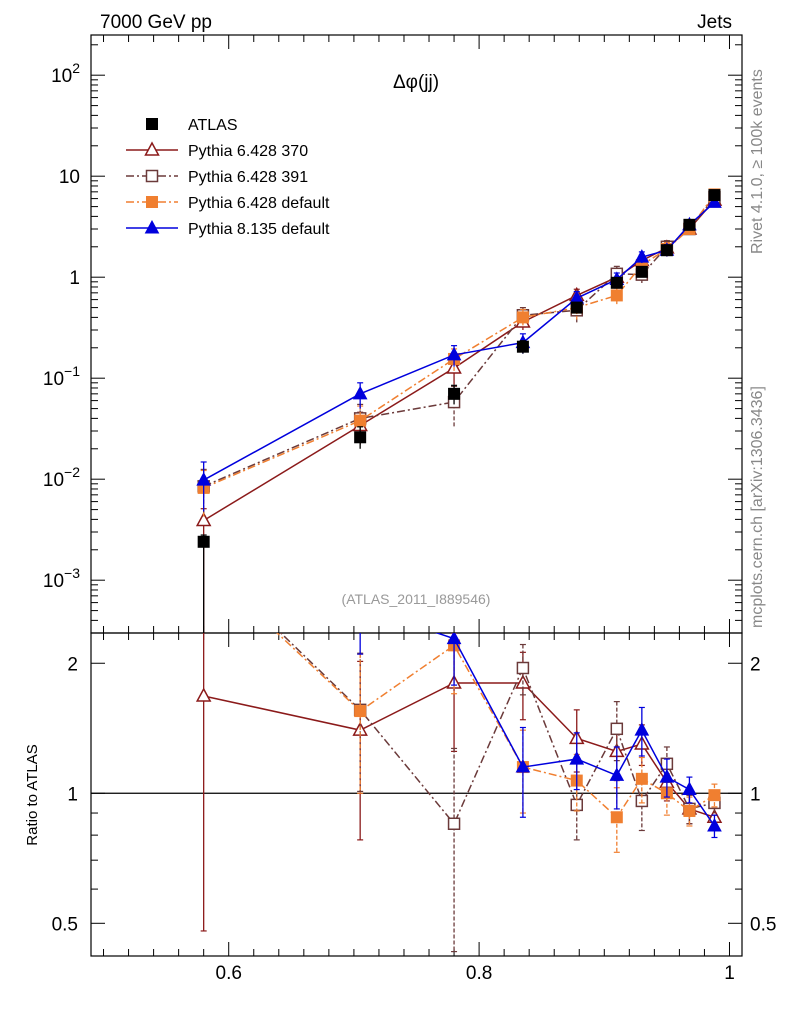 Image resolution: width=786 pixels, height=1029 pixels. I want to click on legend-label-pythia-8-135-default: Pythia 8.135 default, so click(259, 229).